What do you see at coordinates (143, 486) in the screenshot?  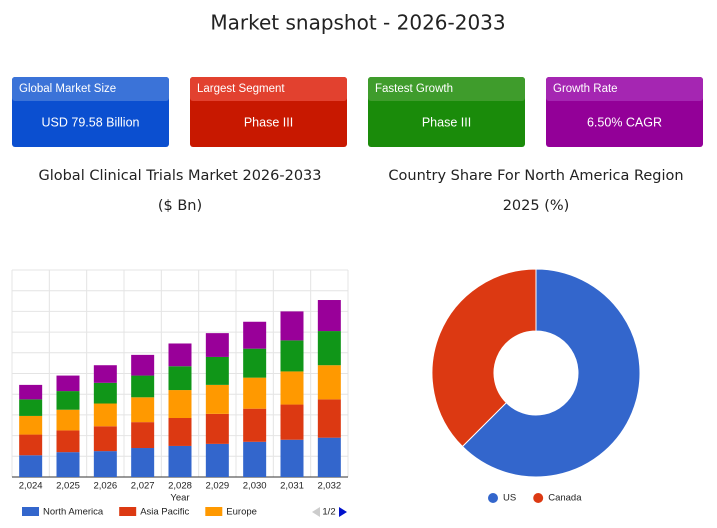 I see `x-tick-label: 2,027` at bounding box center [143, 486].